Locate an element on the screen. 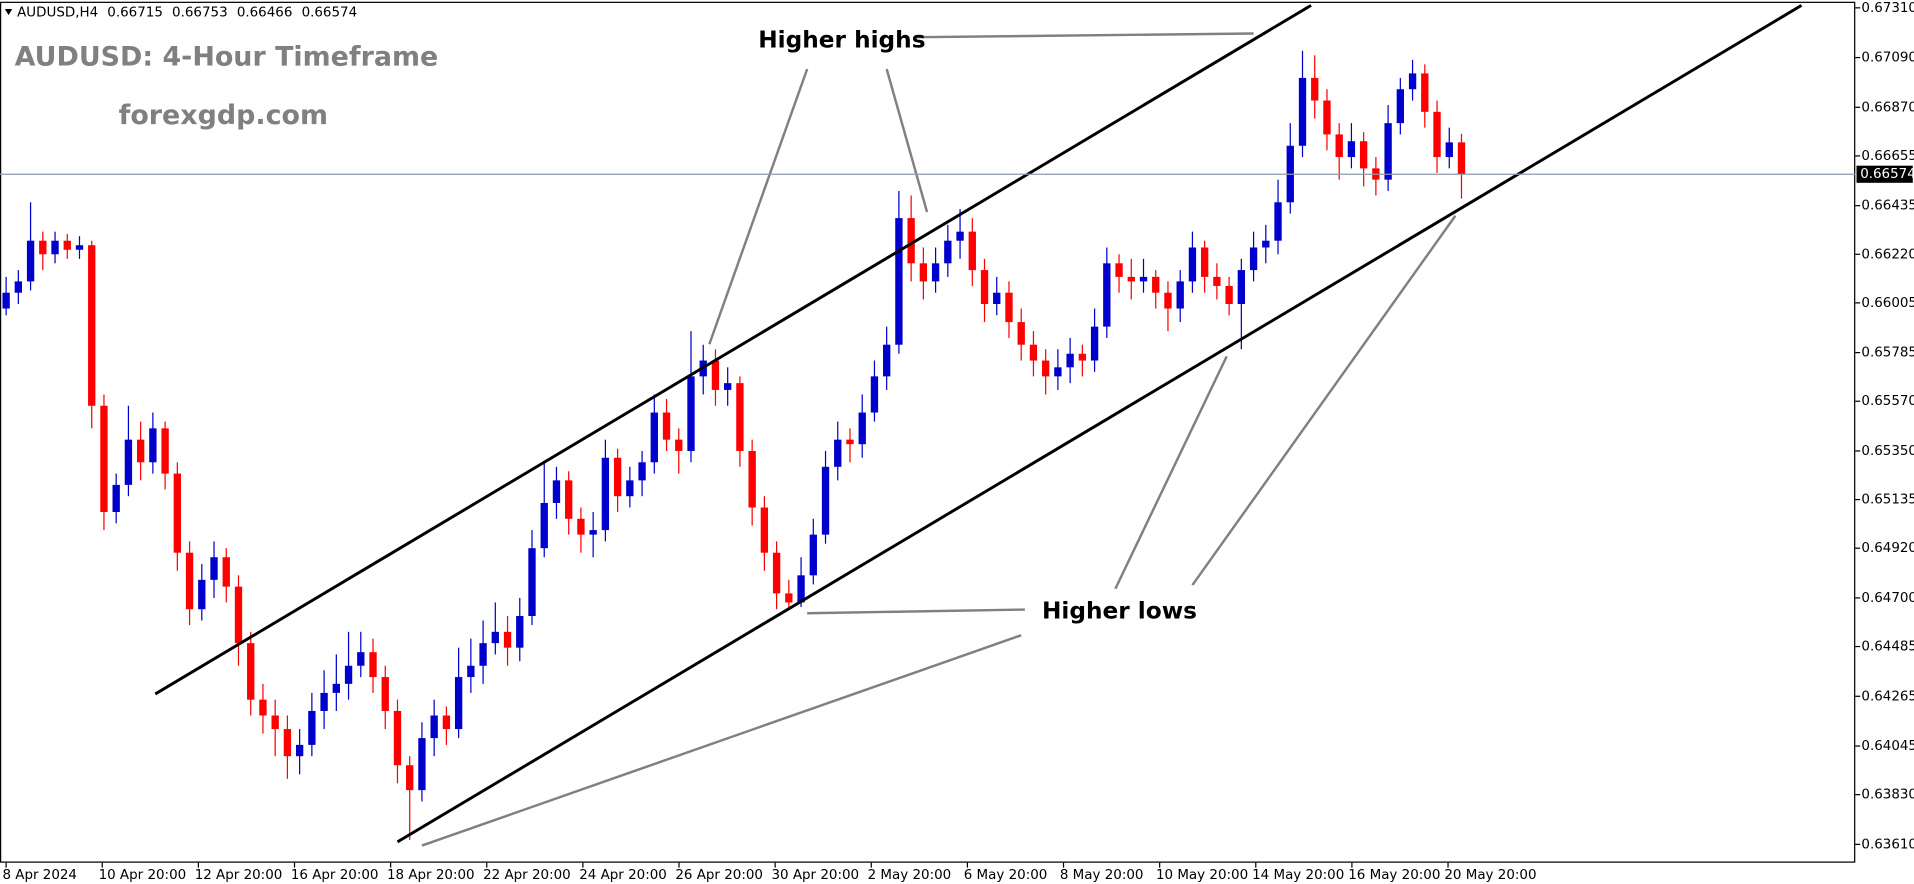  y-tick-label: 0.64045 is located at coordinates (1887, 746).